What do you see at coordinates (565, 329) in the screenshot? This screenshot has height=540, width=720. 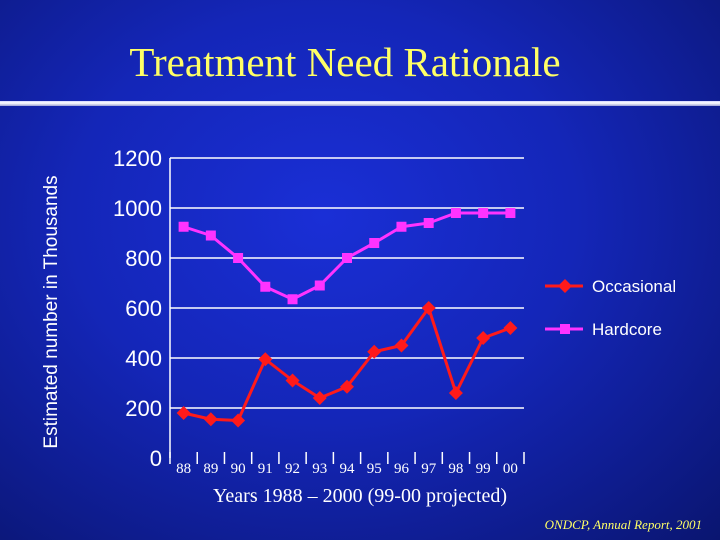 I see `legend-marker-hardcore` at bounding box center [565, 329].